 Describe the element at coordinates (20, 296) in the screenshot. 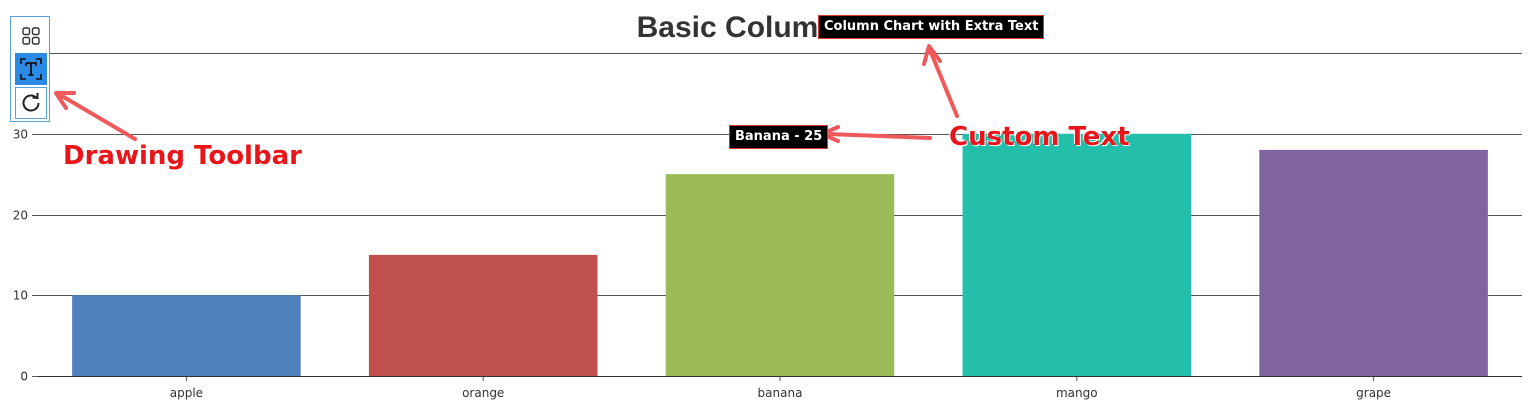

I see `y-tick-label: 10` at that location.